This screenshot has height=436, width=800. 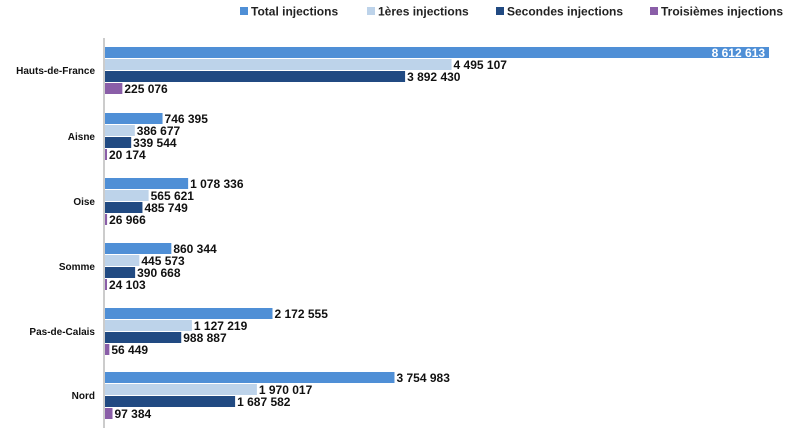 What do you see at coordinates (294, 12) in the screenshot?
I see `legend-label: Total injections` at bounding box center [294, 12].